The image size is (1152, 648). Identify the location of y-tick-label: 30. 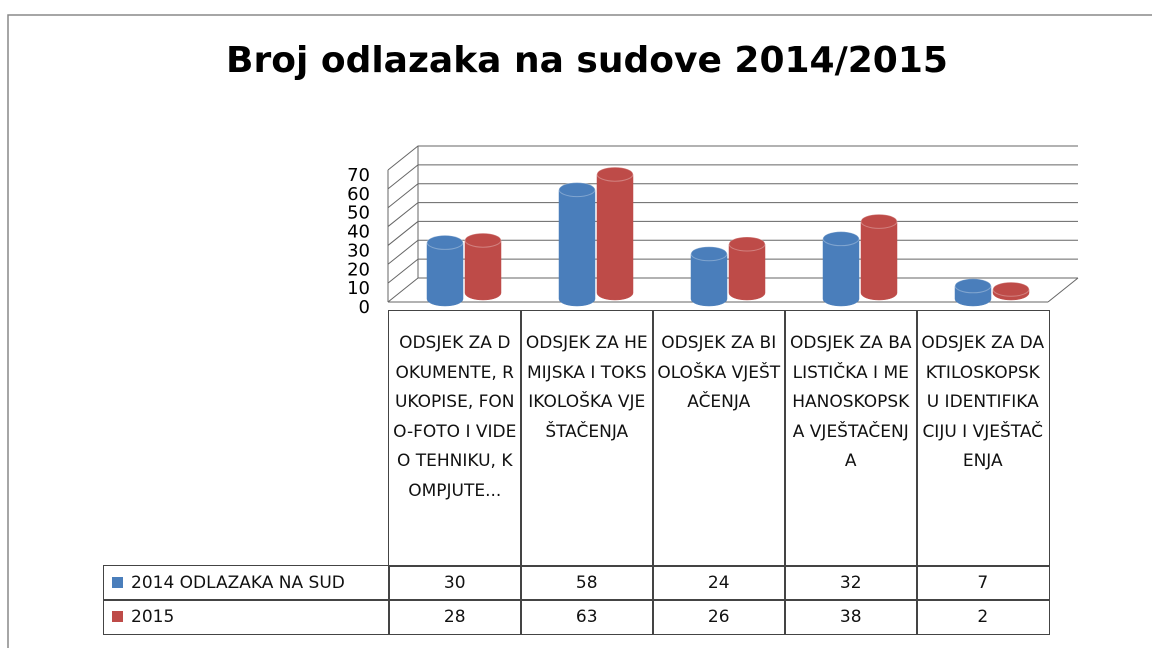
(358, 250).